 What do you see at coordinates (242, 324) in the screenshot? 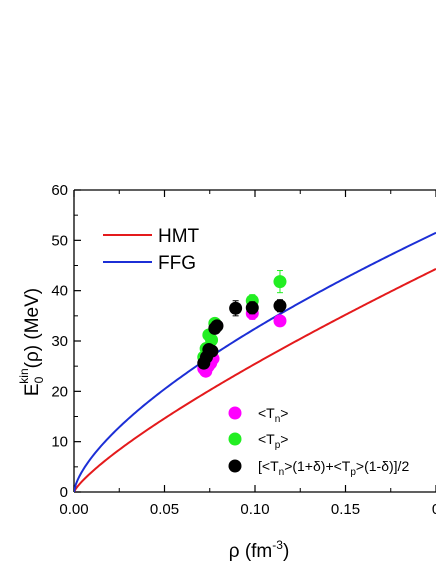
I see `markers` at bounding box center [242, 324].